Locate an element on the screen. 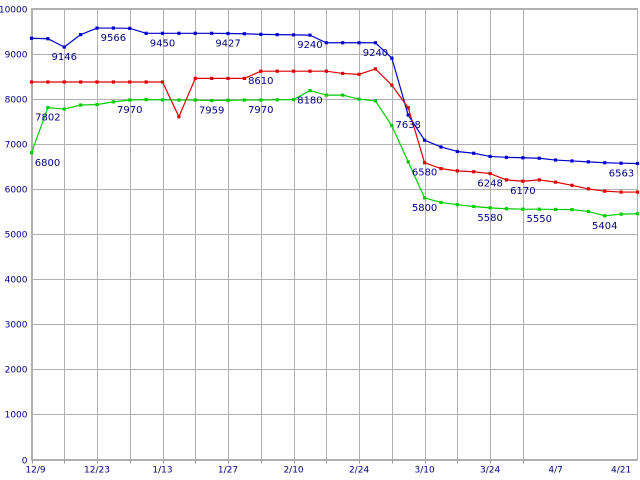  x-axis-tick-label: 1/27 is located at coordinates (228, 471).